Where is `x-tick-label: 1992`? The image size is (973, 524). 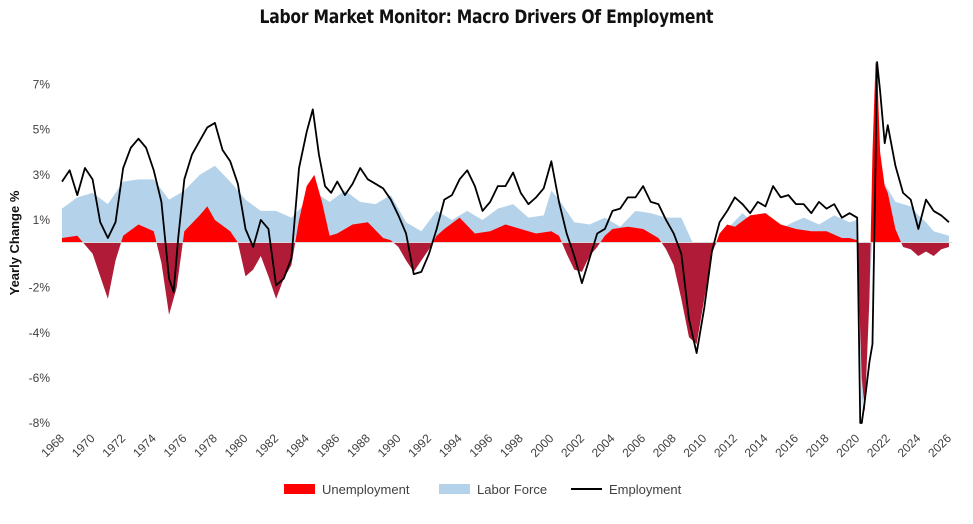 x-tick-label: 1992 is located at coordinates (419, 445).